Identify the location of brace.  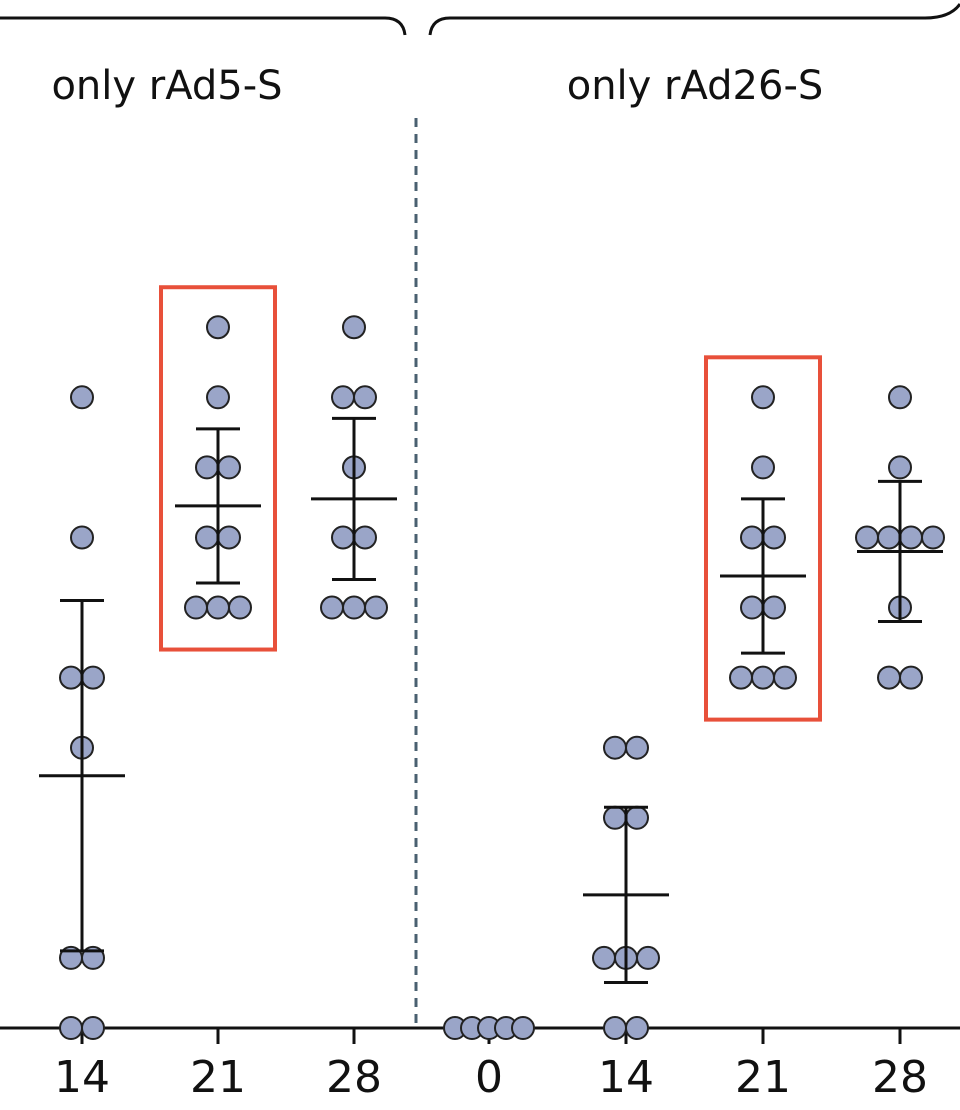
(480, 19).